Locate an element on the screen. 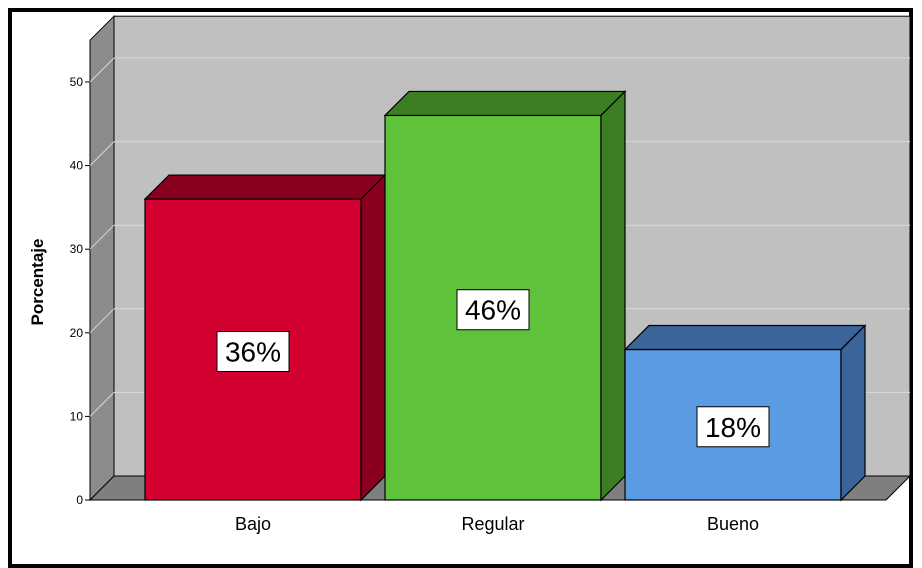  data-label-text: 18% is located at coordinates (733, 427).